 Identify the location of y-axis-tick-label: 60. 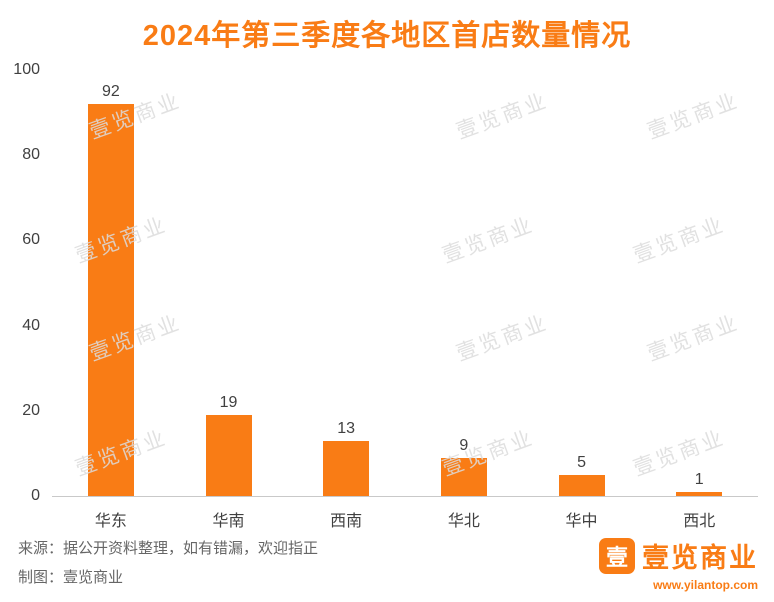
(31, 240).